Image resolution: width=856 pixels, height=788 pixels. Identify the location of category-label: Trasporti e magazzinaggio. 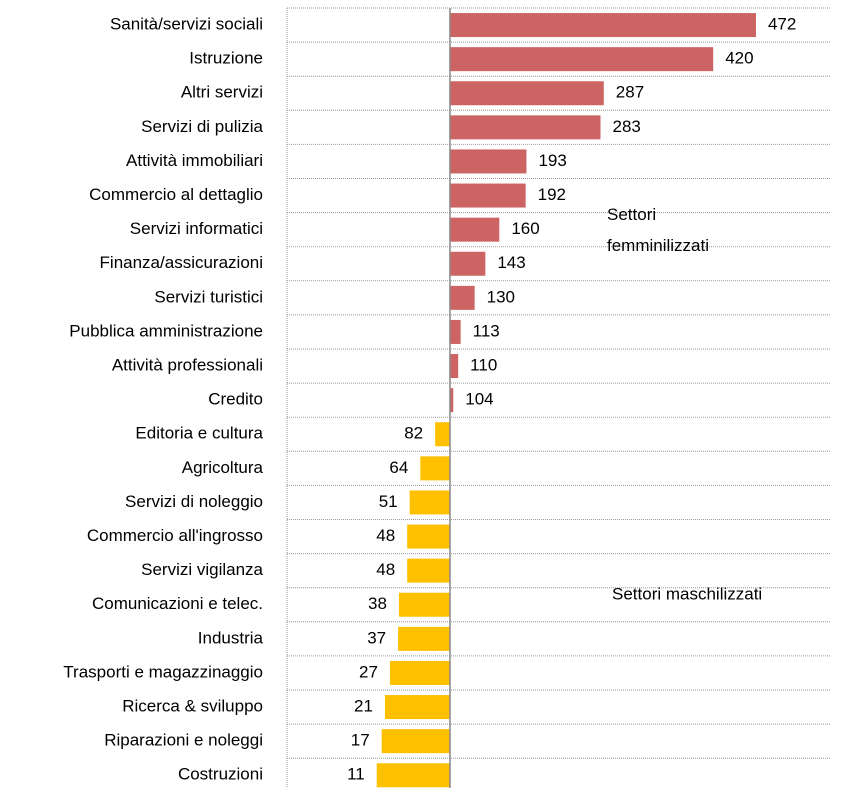
(163, 671).